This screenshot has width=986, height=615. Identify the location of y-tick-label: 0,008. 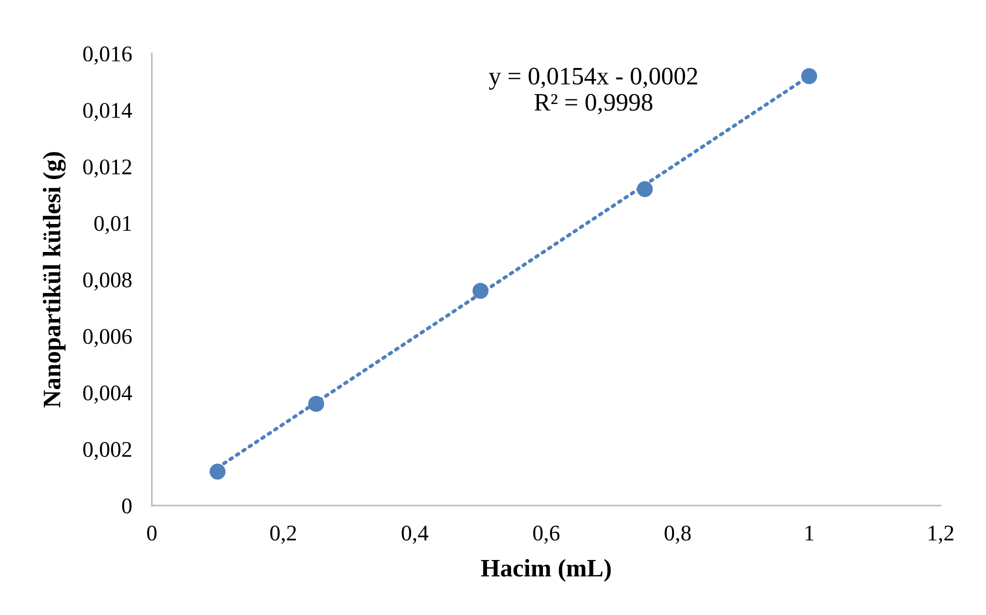
(107, 281).